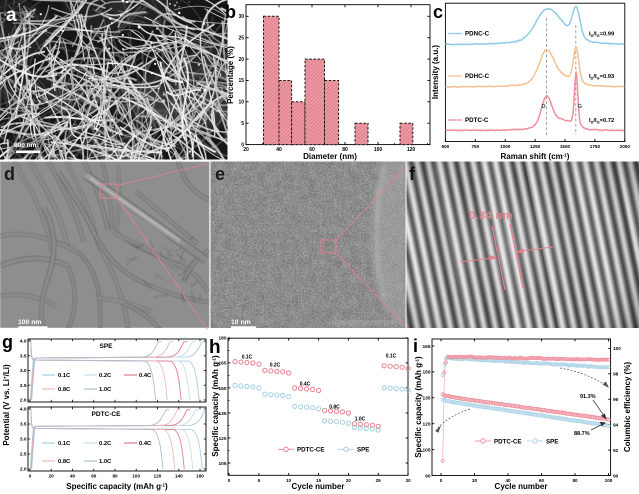 The image size is (639, 494). What do you see at coordinates (330, 156) in the screenshot?
I see `svg-text: Diameter (nm)` at bounding box center [330, 156].